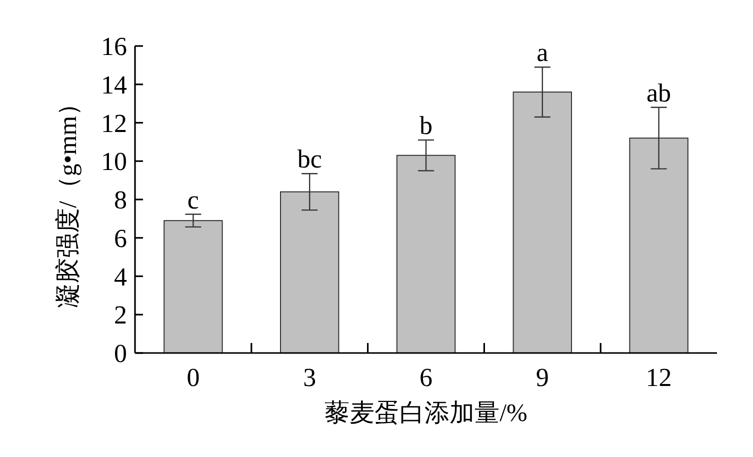 This screenshot has width=753, height=457. Describe the element at coordinates (120, 277) in the screenshot. I see `y-tick-label: 4` at that location.